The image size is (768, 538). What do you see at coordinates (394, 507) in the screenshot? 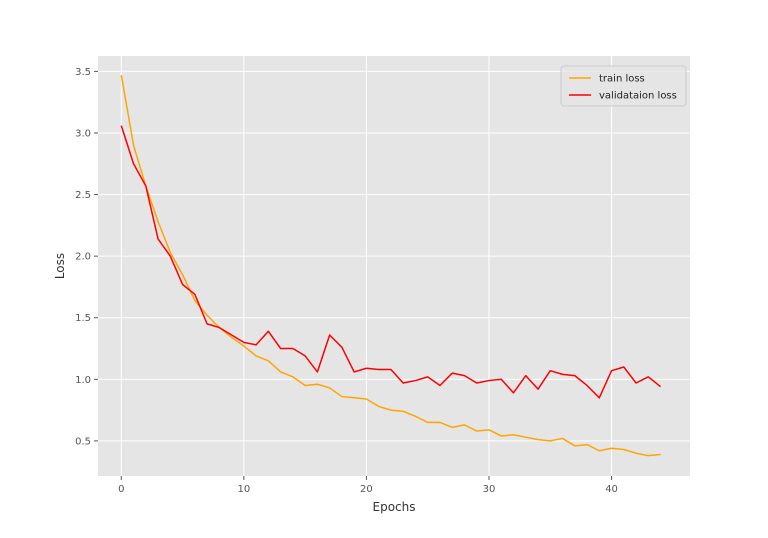
I see `x-axis-label: Epochs` at bounding box center [394, 507].